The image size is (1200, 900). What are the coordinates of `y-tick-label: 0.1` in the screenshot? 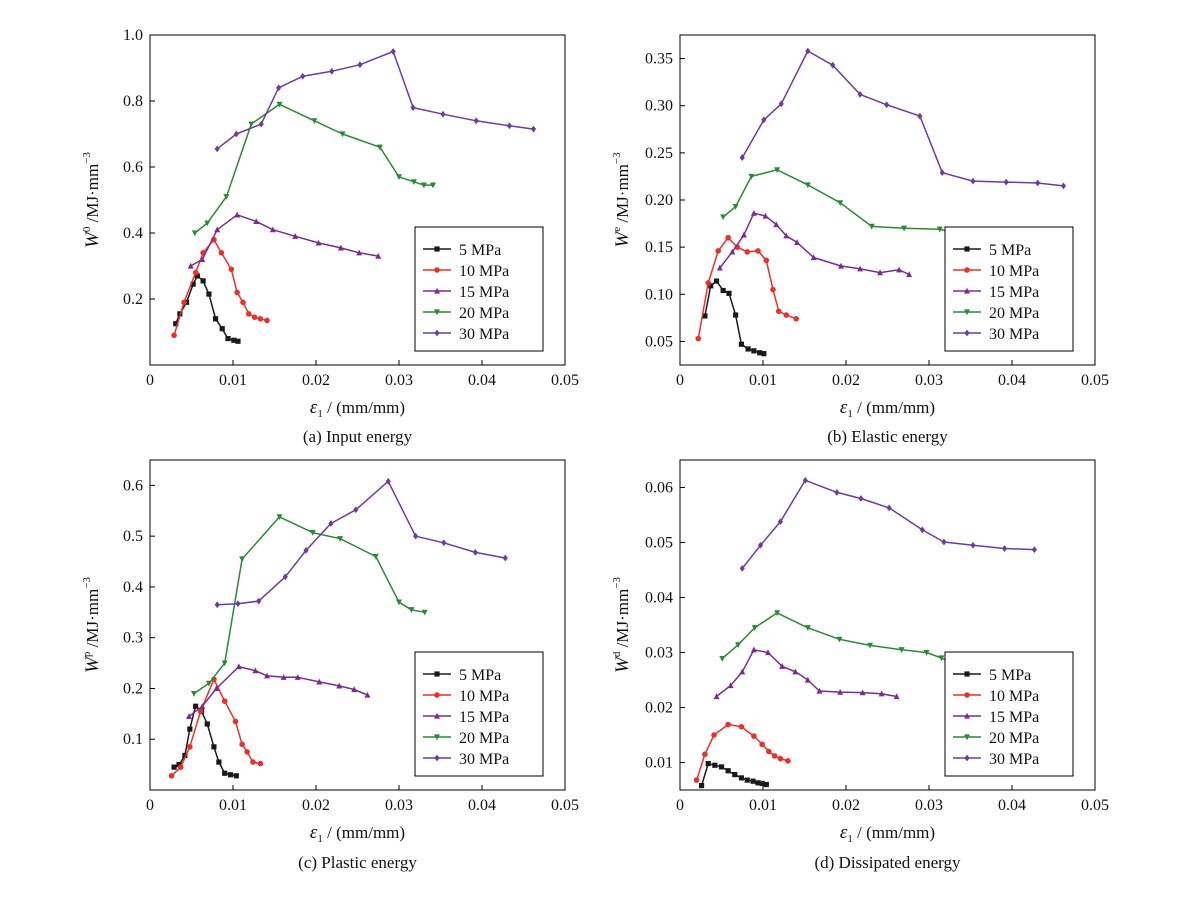 It's located at (133, 739).